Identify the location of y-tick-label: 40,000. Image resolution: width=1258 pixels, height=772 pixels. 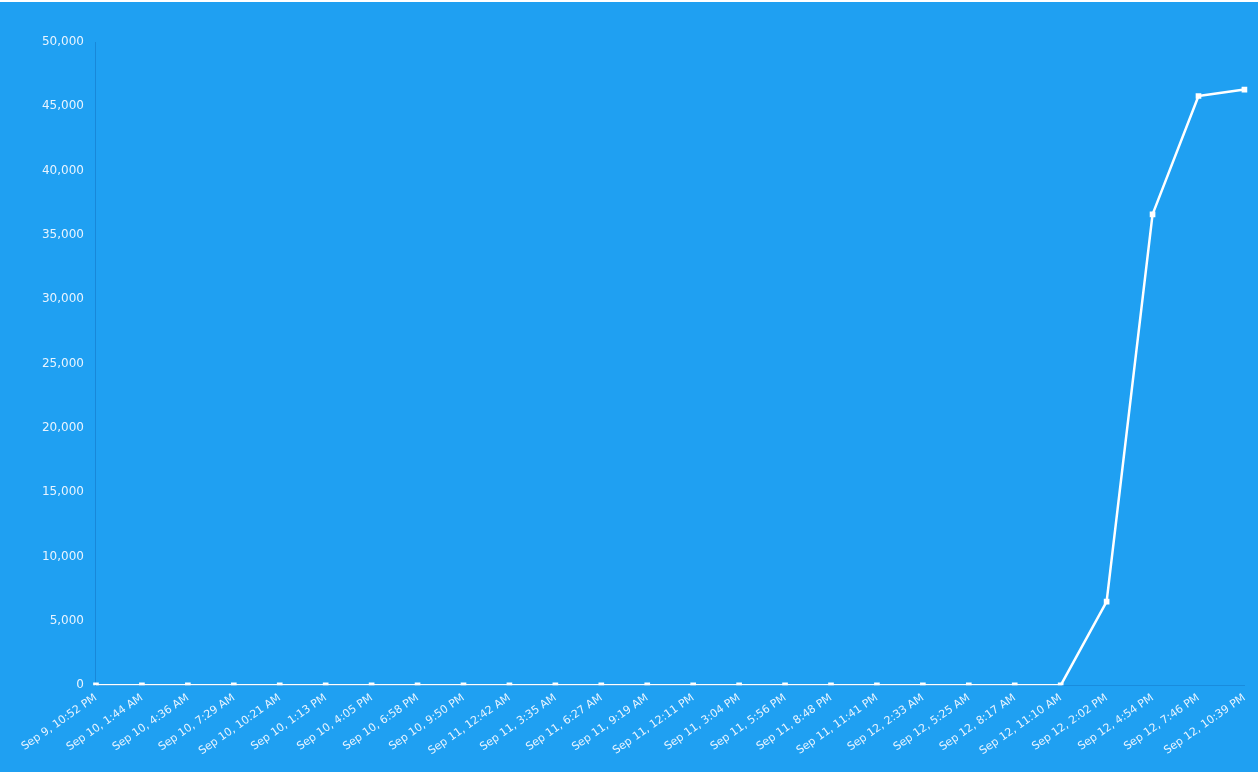
(62, 169).